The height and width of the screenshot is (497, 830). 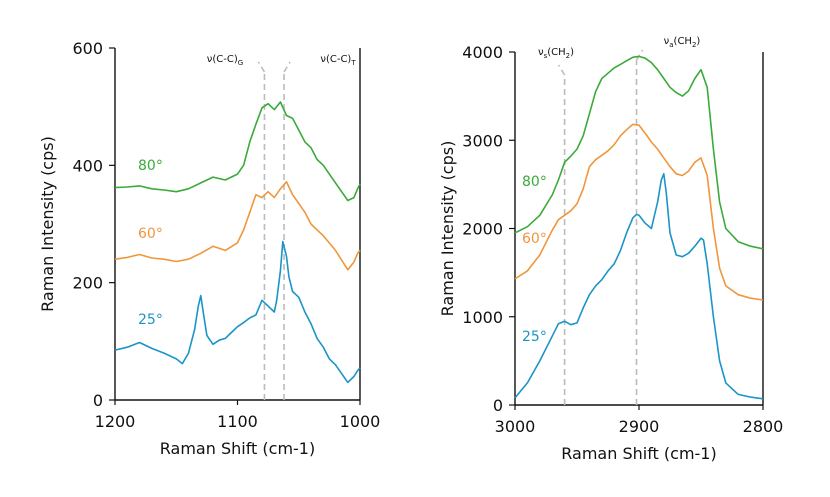 I want to click on y-tick-label: 200, so click(x=87, y=283).